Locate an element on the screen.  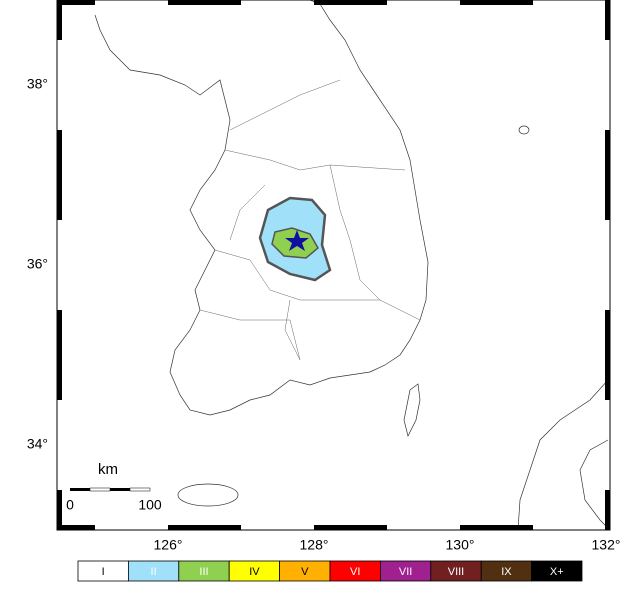
legend-label: V is located at coordinates (305, 572).